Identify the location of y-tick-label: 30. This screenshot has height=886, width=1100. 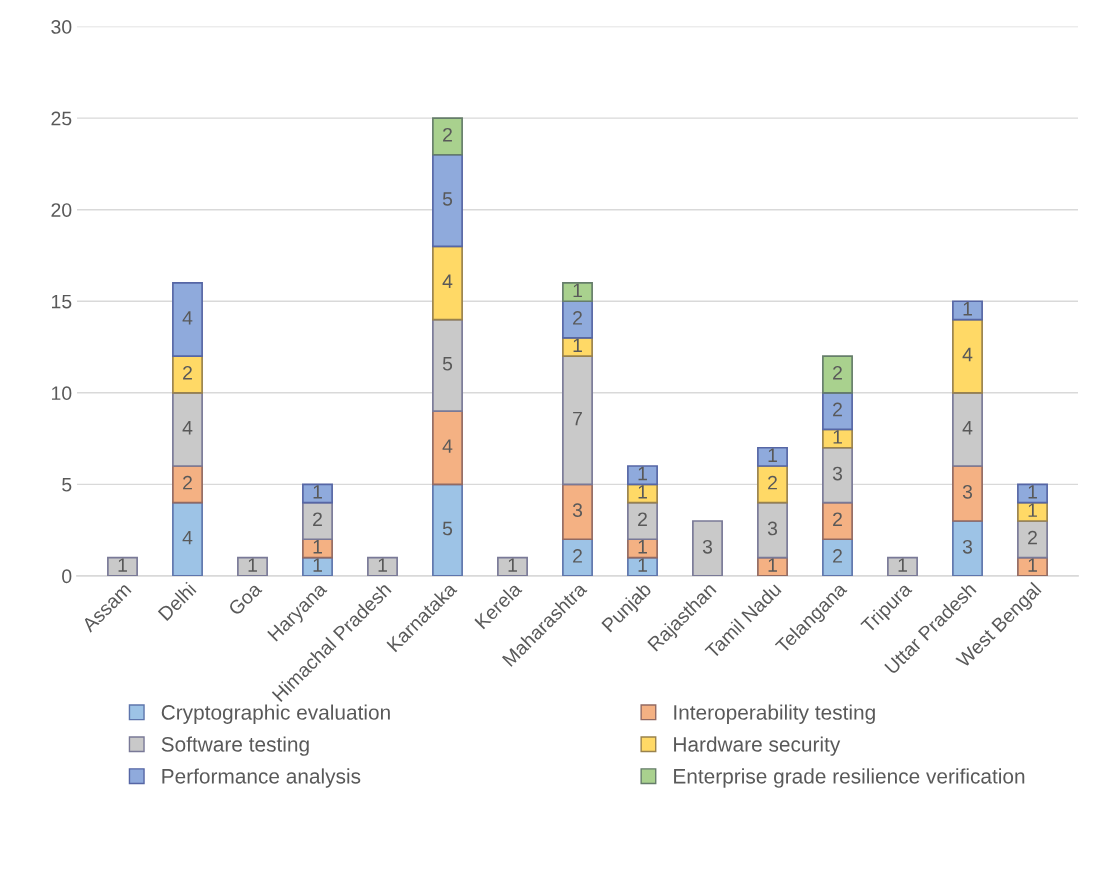
(61, 27).